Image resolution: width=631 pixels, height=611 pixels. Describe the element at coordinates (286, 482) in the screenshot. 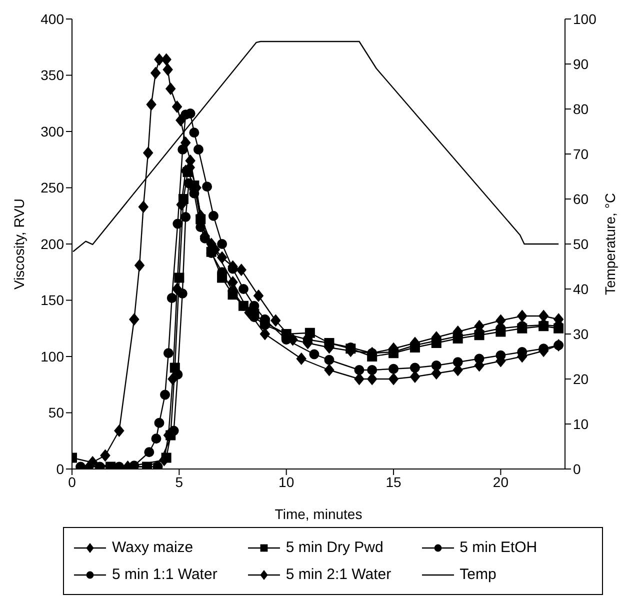

I see `x-tick-label: 10` at that location.